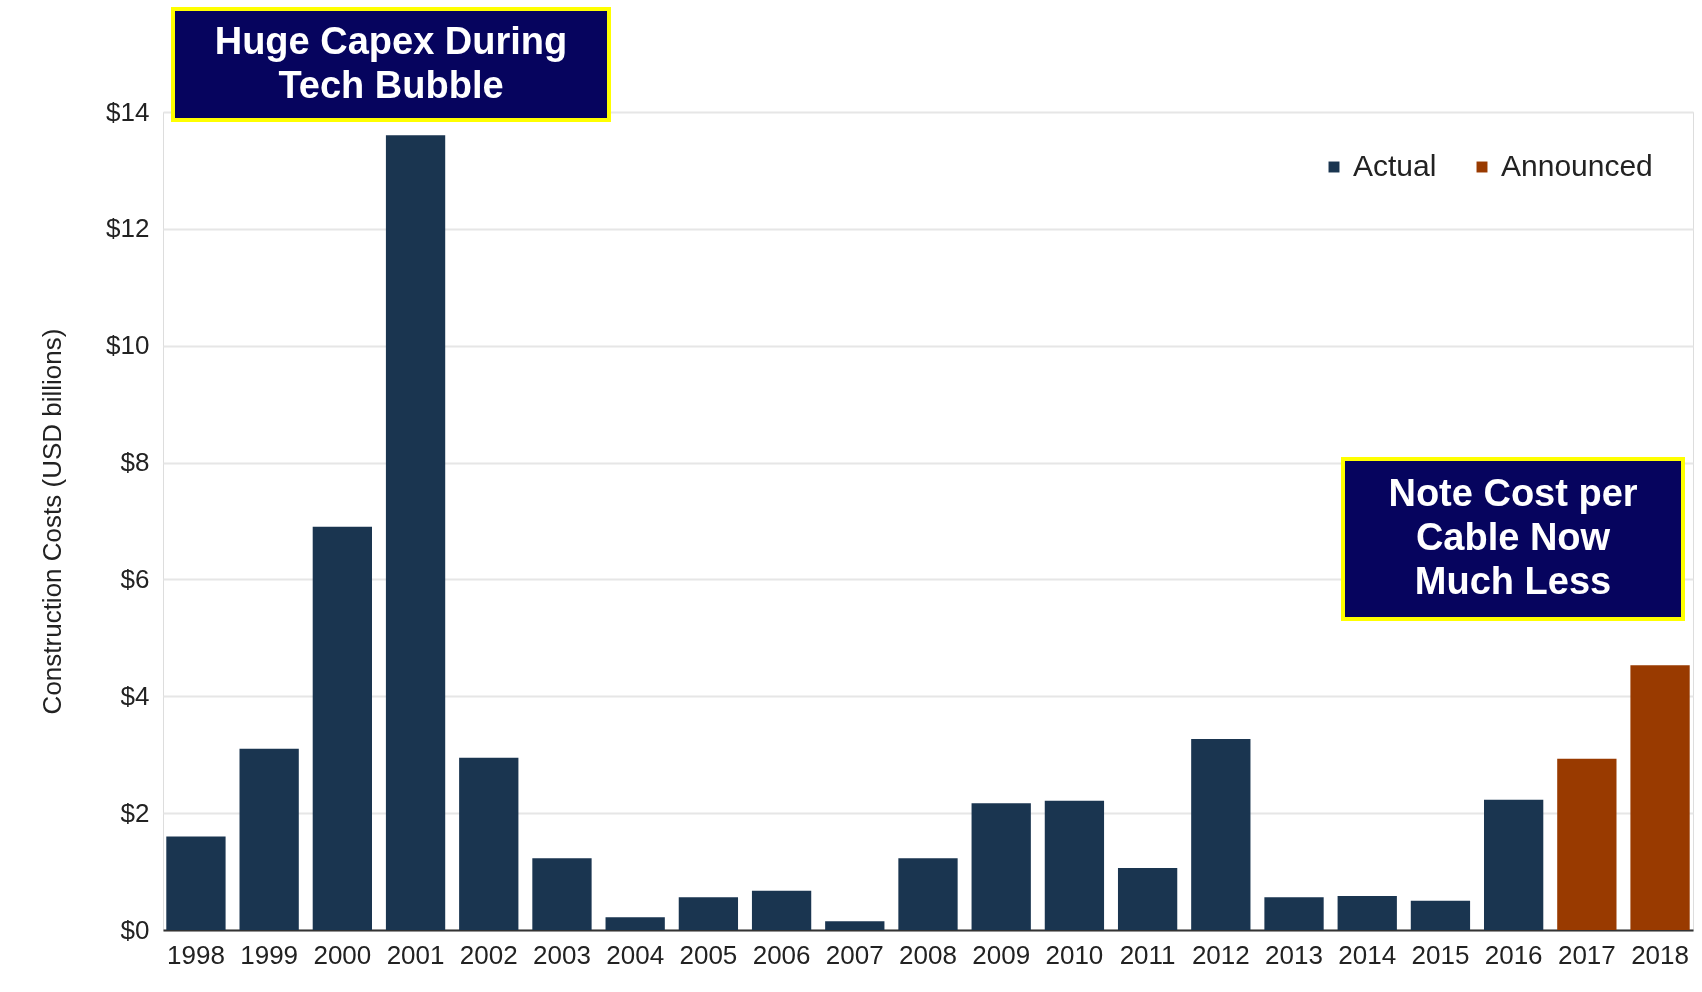 This screenshot has width=1702, height=992. What do you see at coordinates (391, 62) in the screenshot?
I see `text: Huge Capex During Tech Bubble` at bounding box center [391, 62].